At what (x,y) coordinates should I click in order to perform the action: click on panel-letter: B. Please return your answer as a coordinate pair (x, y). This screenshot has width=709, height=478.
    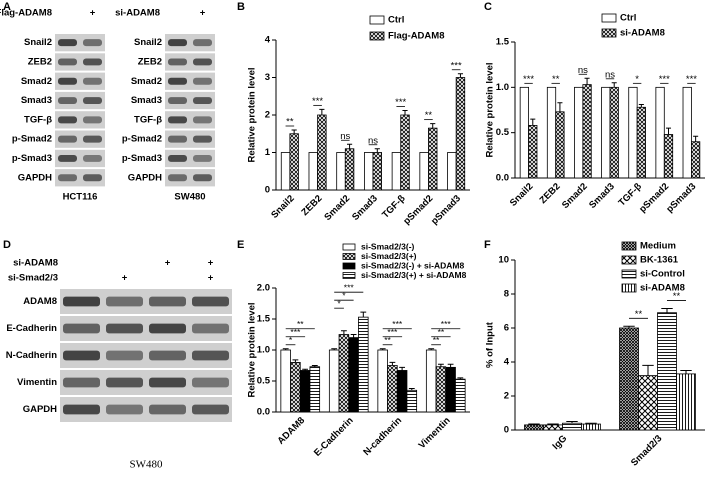
    Looking at the image, I should click on (241, 7).